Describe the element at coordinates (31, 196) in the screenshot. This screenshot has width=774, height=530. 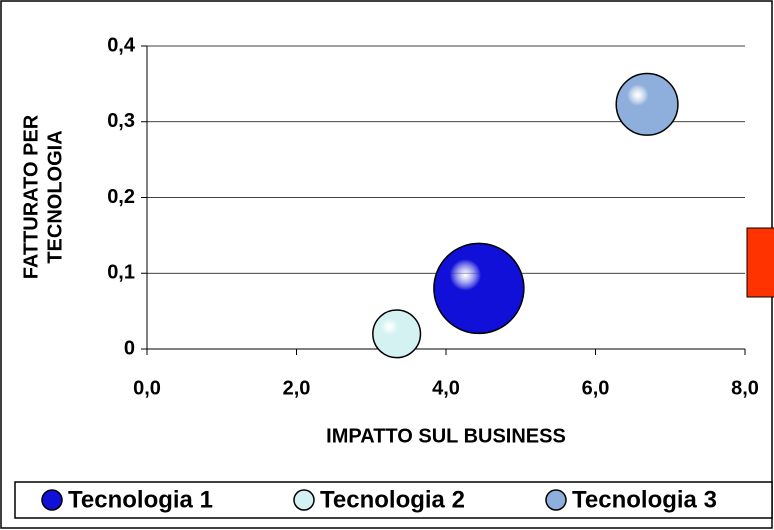
I see `y-axis-title-line: FATTURATO PER` at that location.